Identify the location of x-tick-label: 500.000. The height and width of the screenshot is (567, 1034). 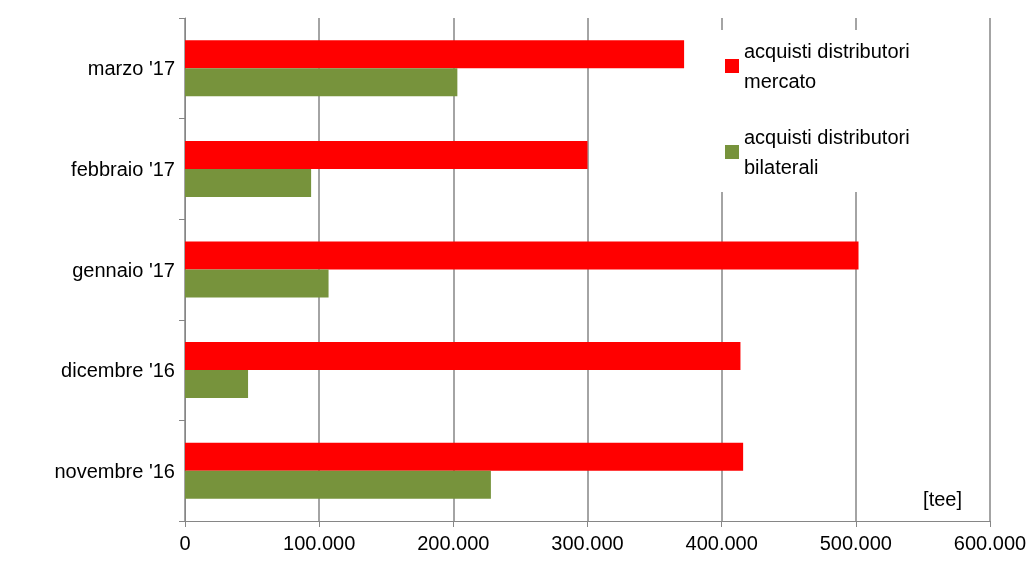
(855, 543).